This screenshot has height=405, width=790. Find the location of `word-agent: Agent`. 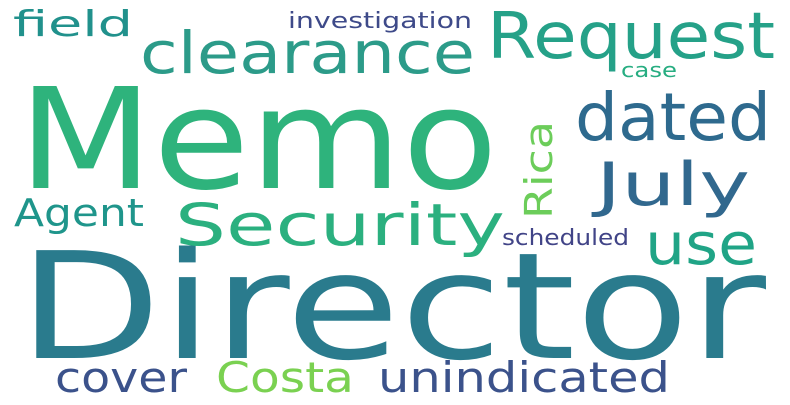

word-agent: Agent is located at coordinates (79, 213).